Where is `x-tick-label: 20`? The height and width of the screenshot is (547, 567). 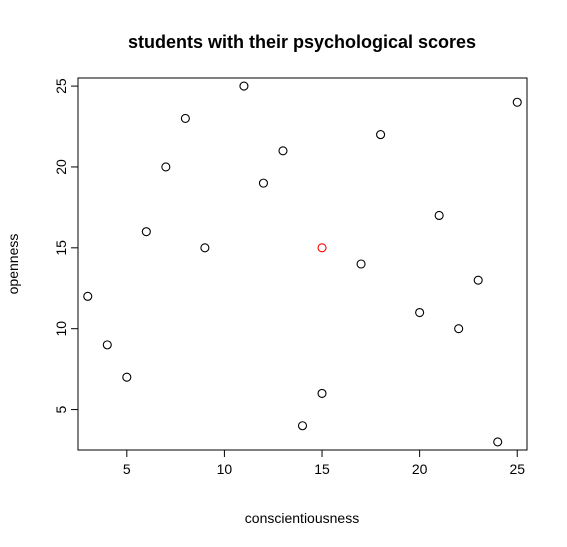
x-tick-label: 20 is located at coordinates (420, 469).